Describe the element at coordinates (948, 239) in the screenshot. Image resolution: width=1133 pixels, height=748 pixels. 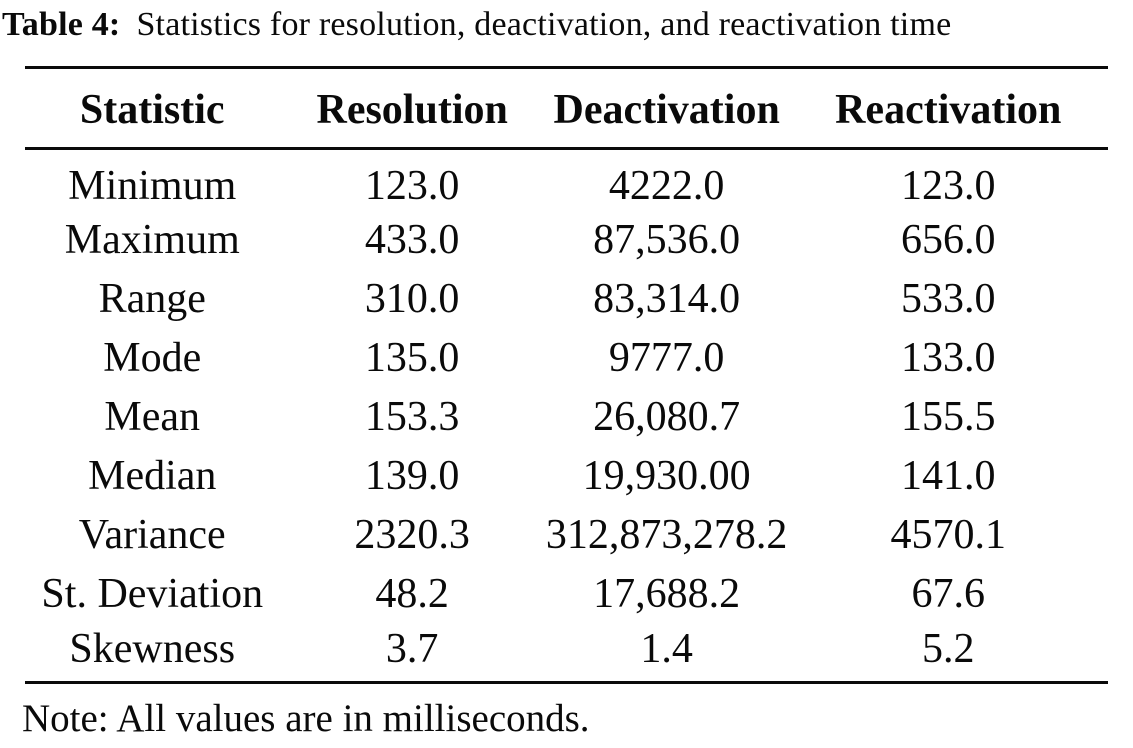
I see `cell-reactivation: 656.0` at that location.